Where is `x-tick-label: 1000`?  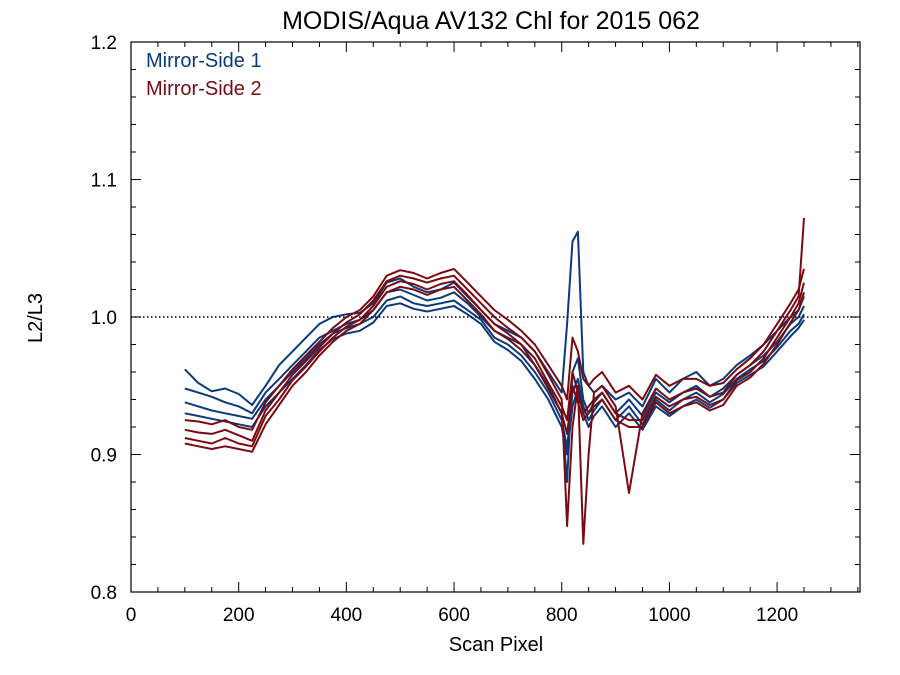
x-tick-label: 1000 is located at coordinates (669, 615).